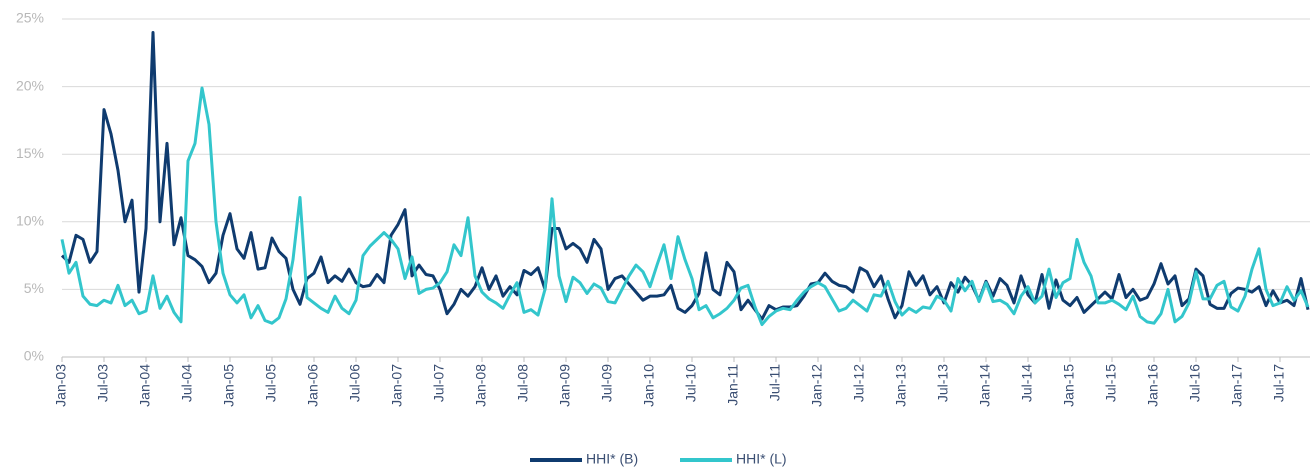 The image size is (1310, 473). Describe the element at coordinates (817, 385) in the screenshot. I see `x-tick-label: Jan-12` at that location.